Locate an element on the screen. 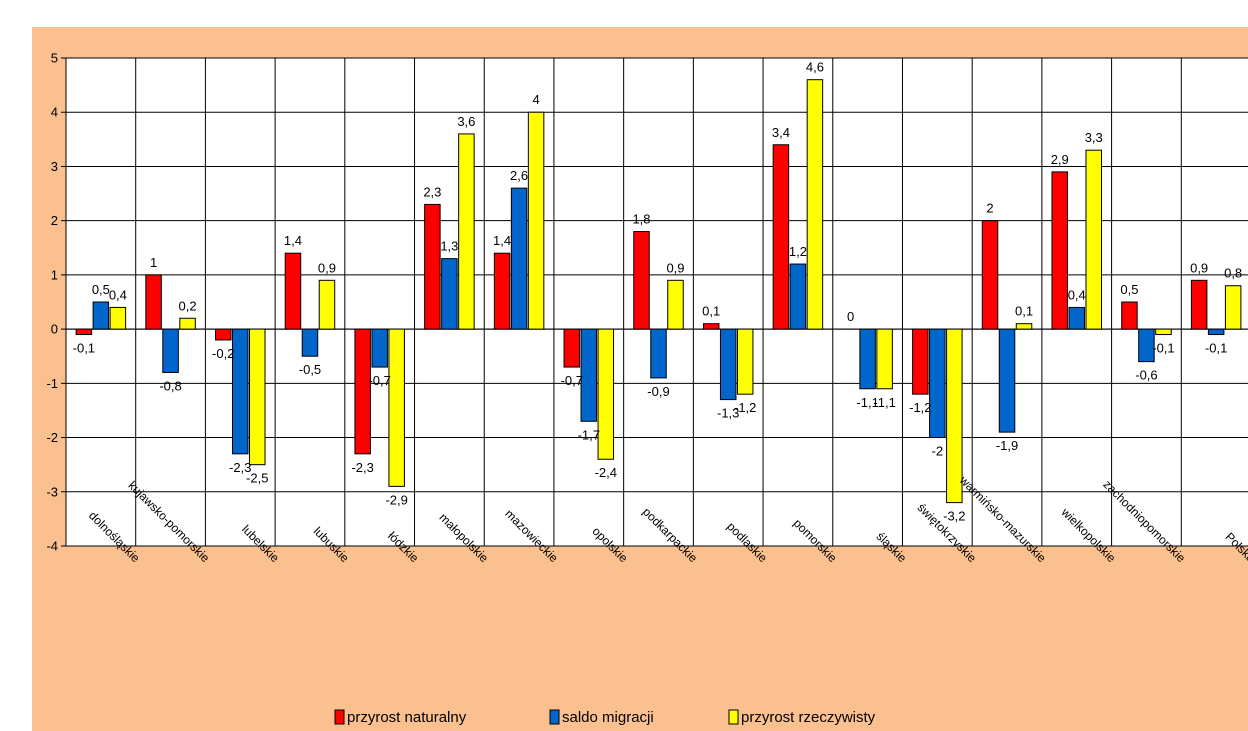 The width and height of the screenshot is (1248, 731). y-tick-label: -2 is located at coordinates (52, 437).